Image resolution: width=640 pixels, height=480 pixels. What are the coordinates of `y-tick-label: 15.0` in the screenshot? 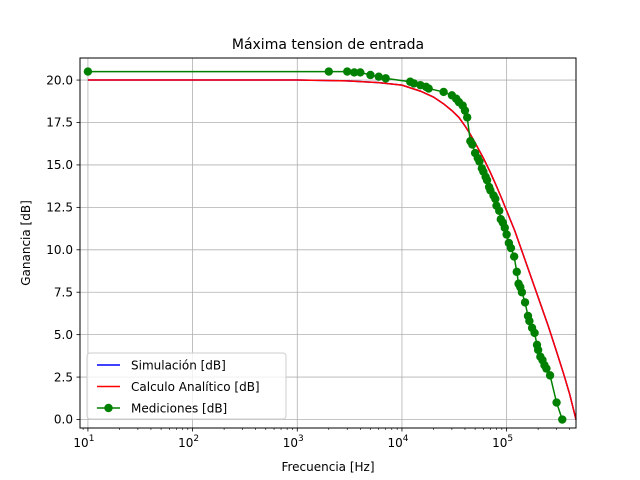 It's located at (59, 165).